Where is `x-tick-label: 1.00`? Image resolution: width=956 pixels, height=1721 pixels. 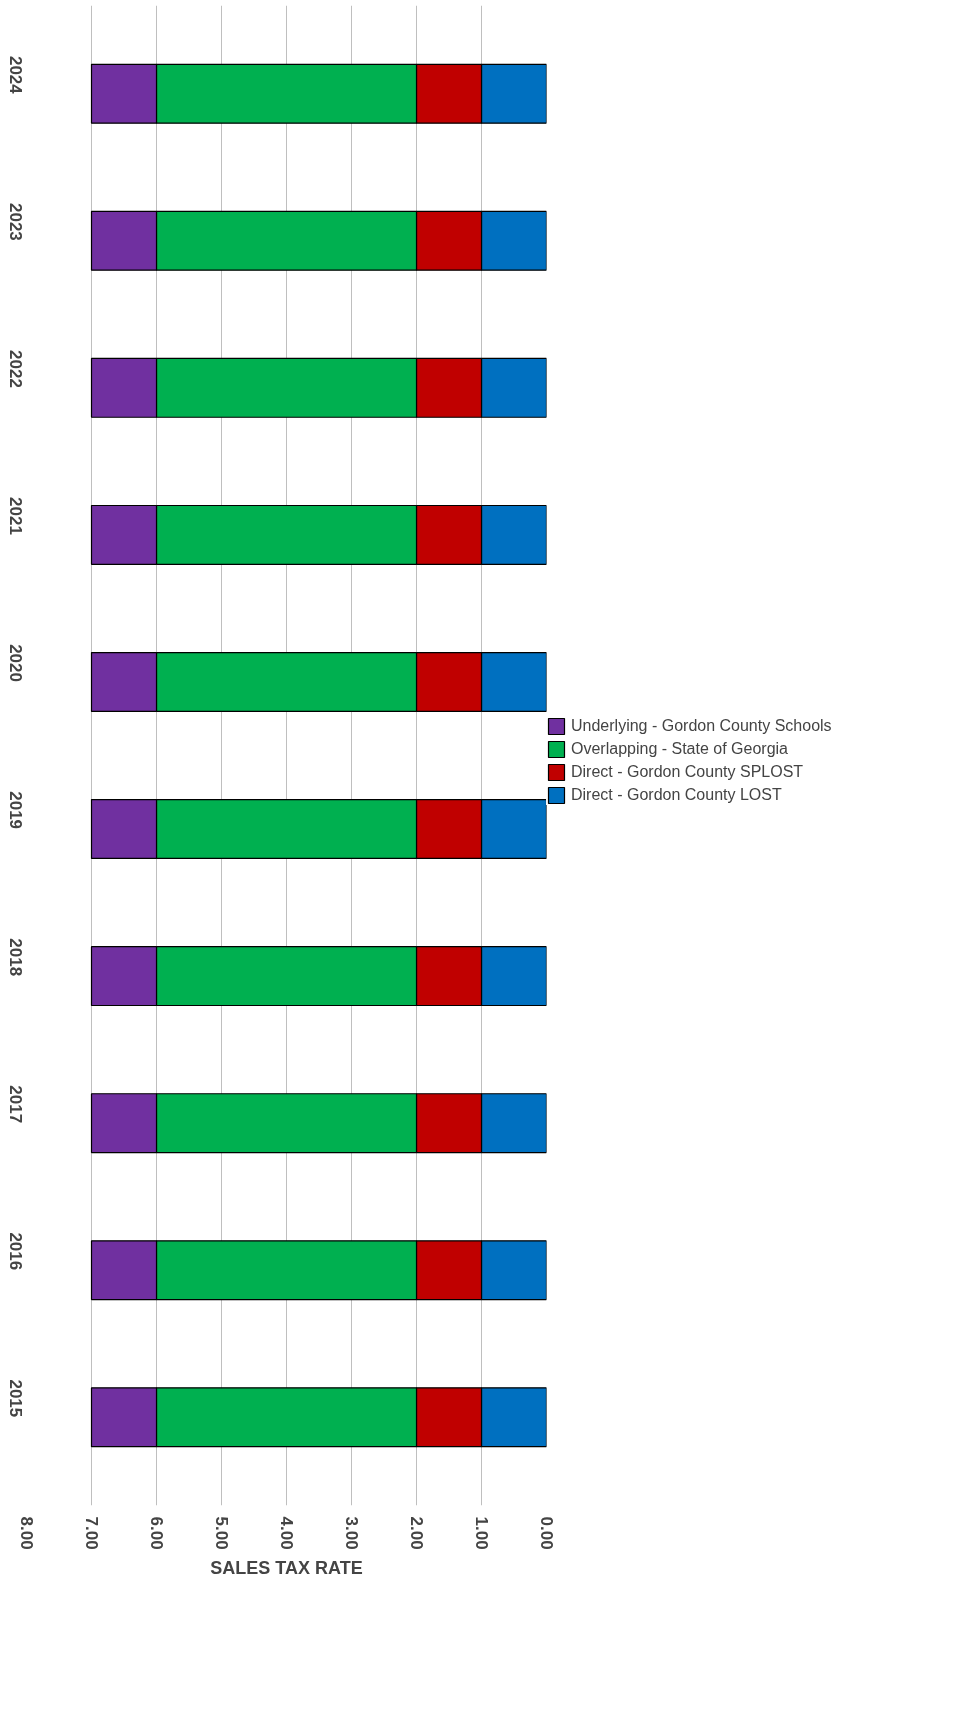 x-tick-label: 1.00 is located at coordinates (481, 1533).